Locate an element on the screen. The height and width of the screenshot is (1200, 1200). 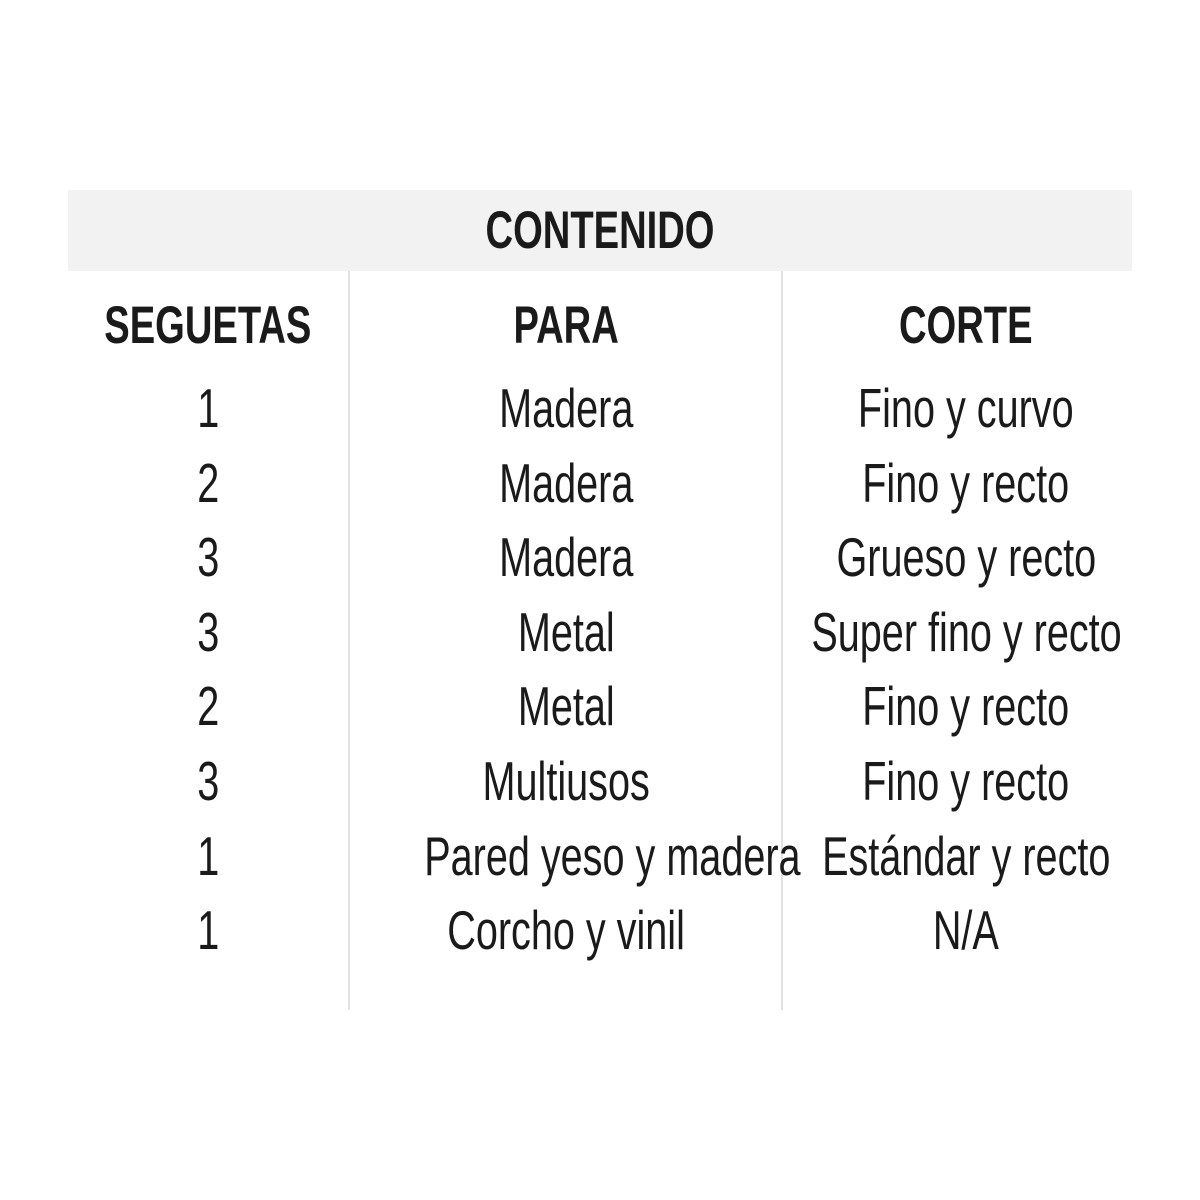
column-header-text: CORTE is located at coordinates (966, 325).